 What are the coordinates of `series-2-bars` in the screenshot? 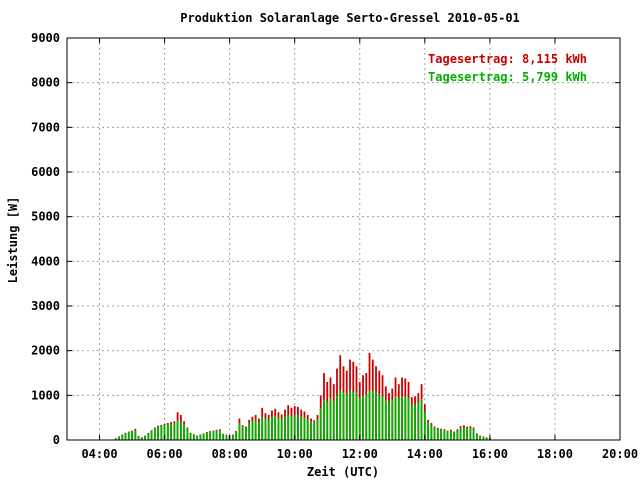 It's located at (302, 414).